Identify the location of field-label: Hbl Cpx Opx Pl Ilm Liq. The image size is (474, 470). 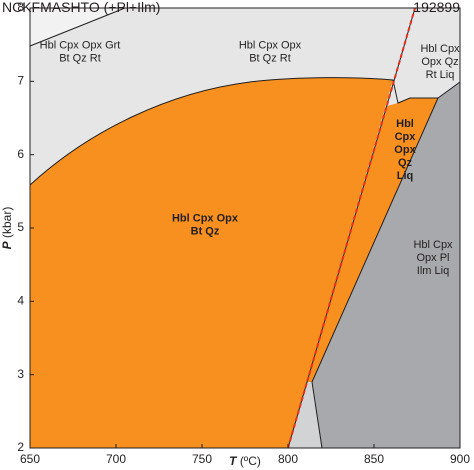
(433, 258).